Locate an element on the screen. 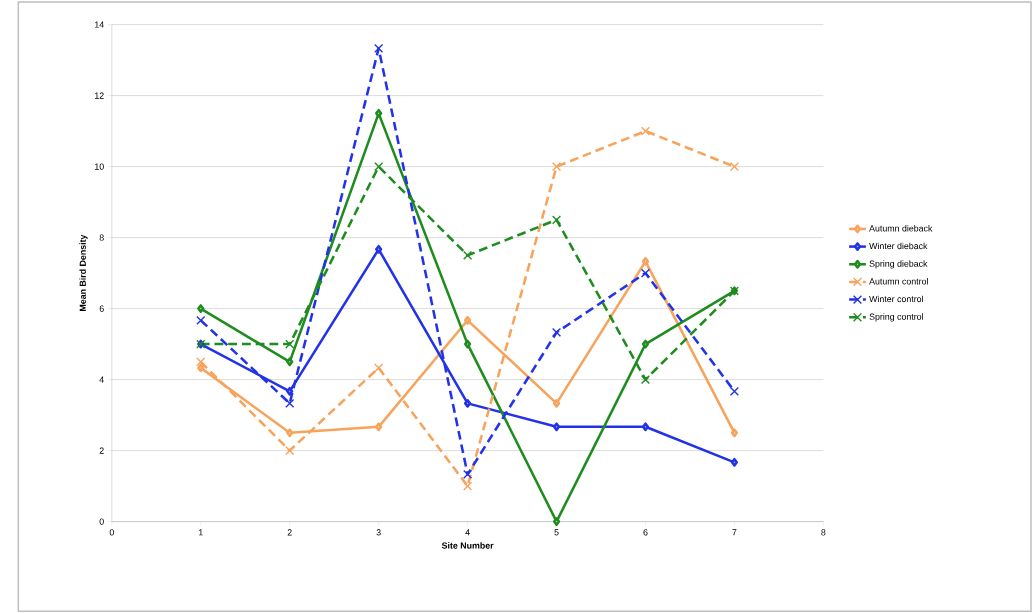 This screenshot has height=613, width=1033. legend-label: Autumn control is located at coordinates (898, 281).